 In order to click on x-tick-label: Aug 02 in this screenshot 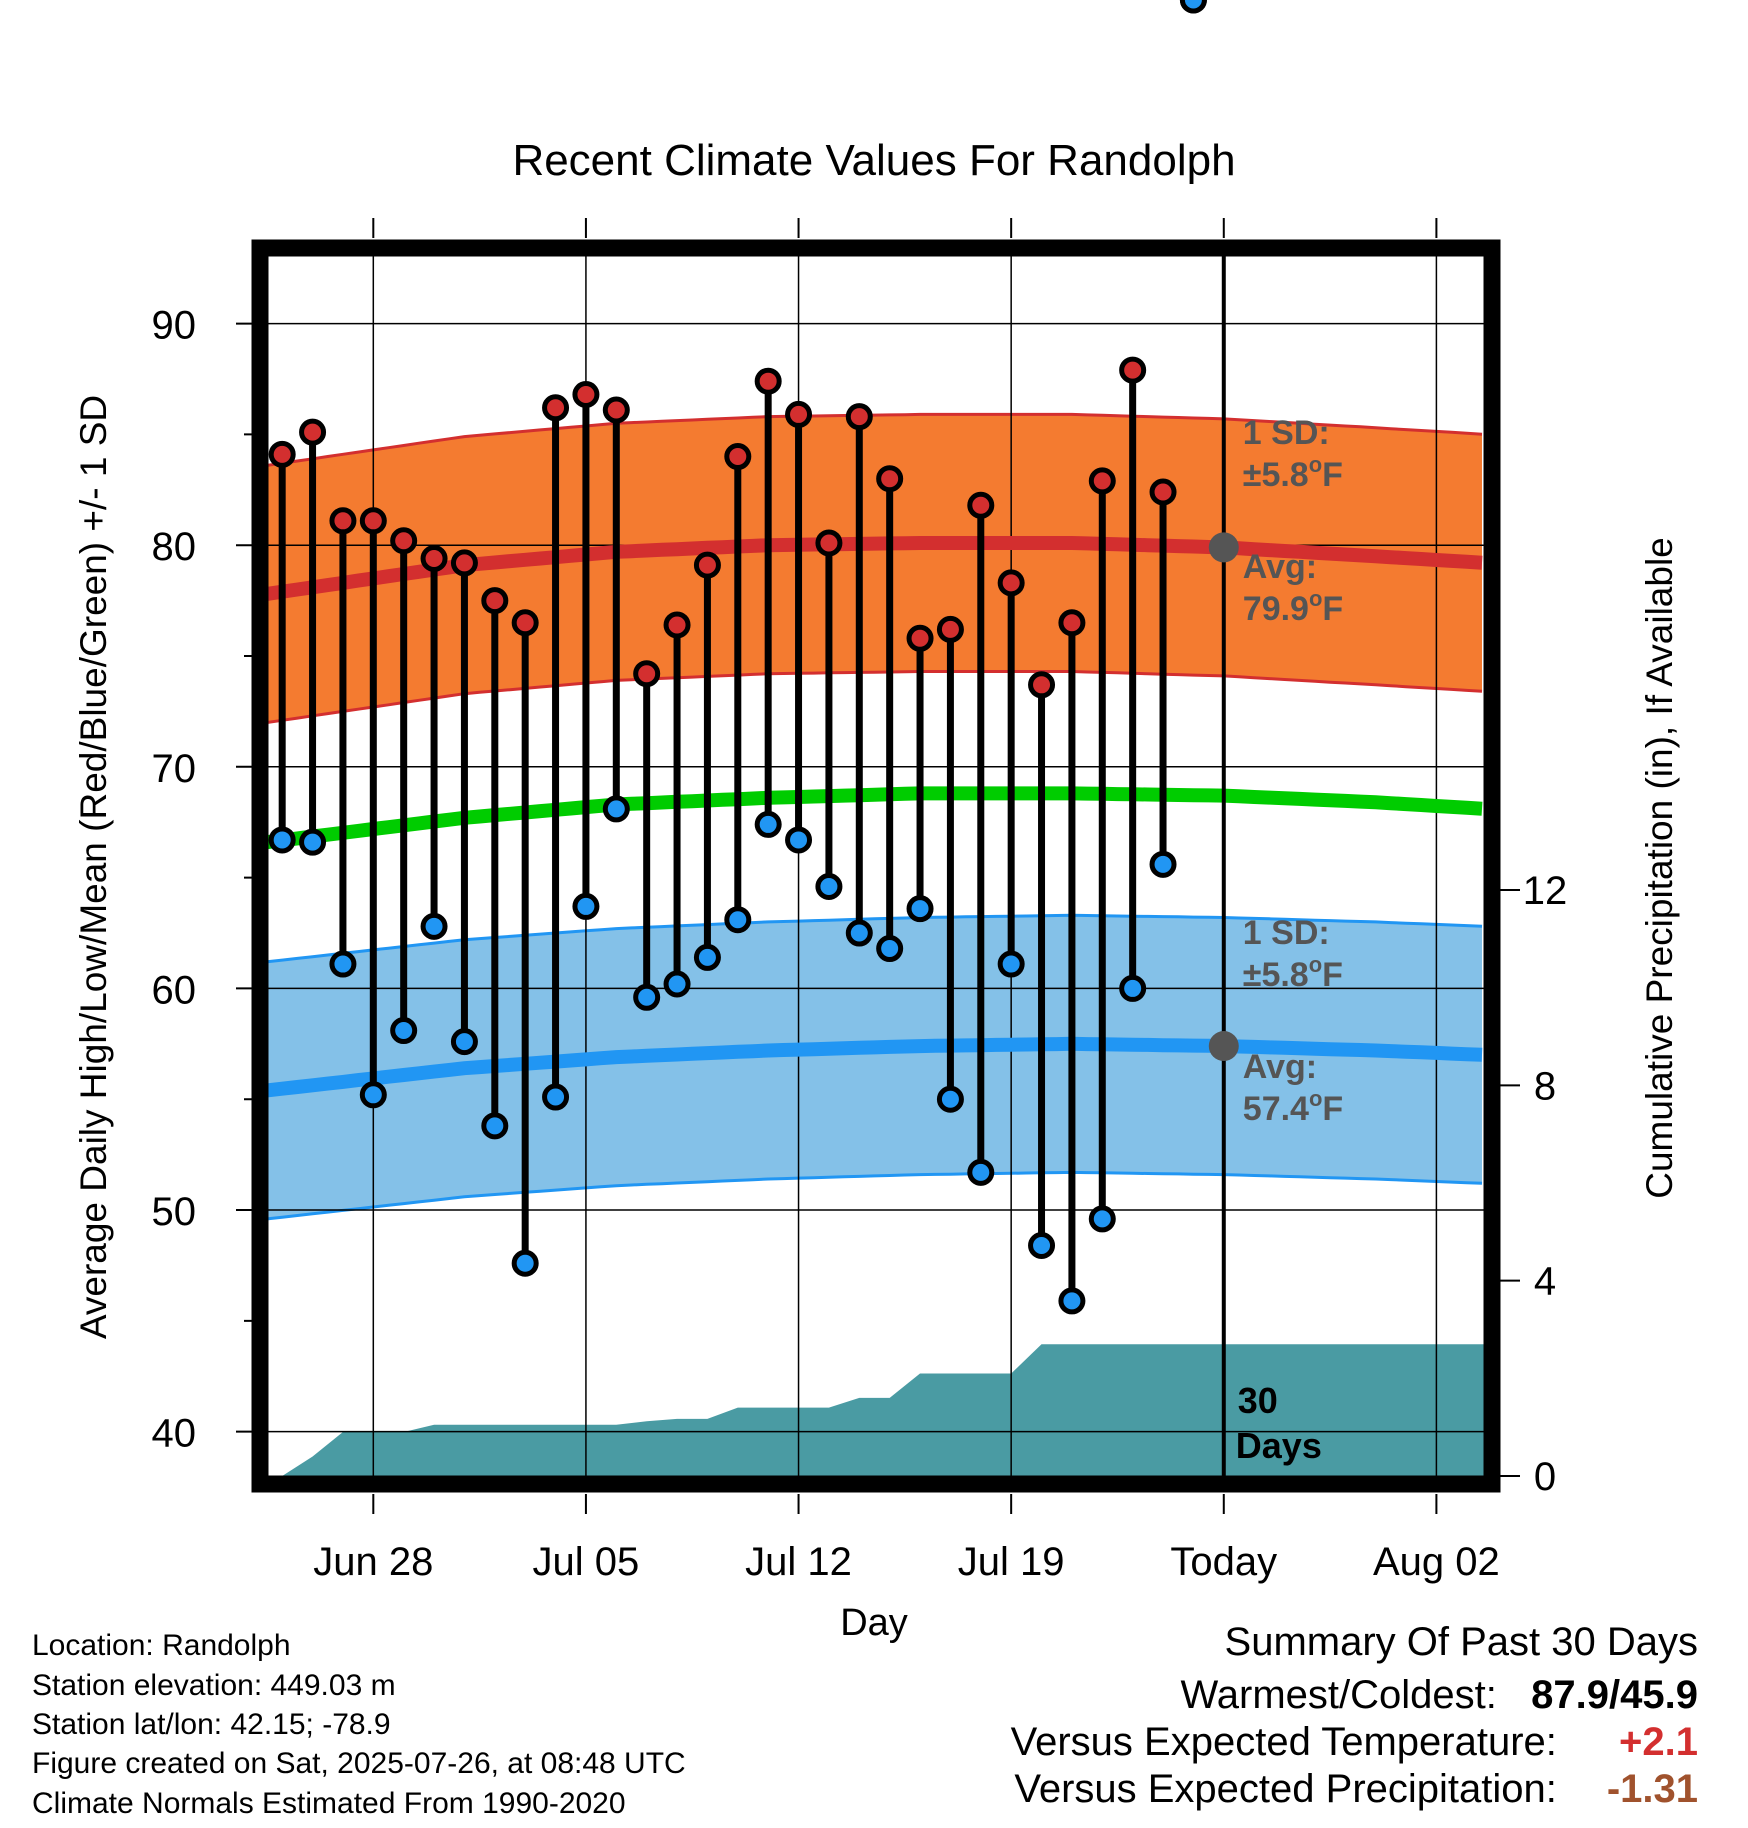, I will do `click(1436, 1562)`.